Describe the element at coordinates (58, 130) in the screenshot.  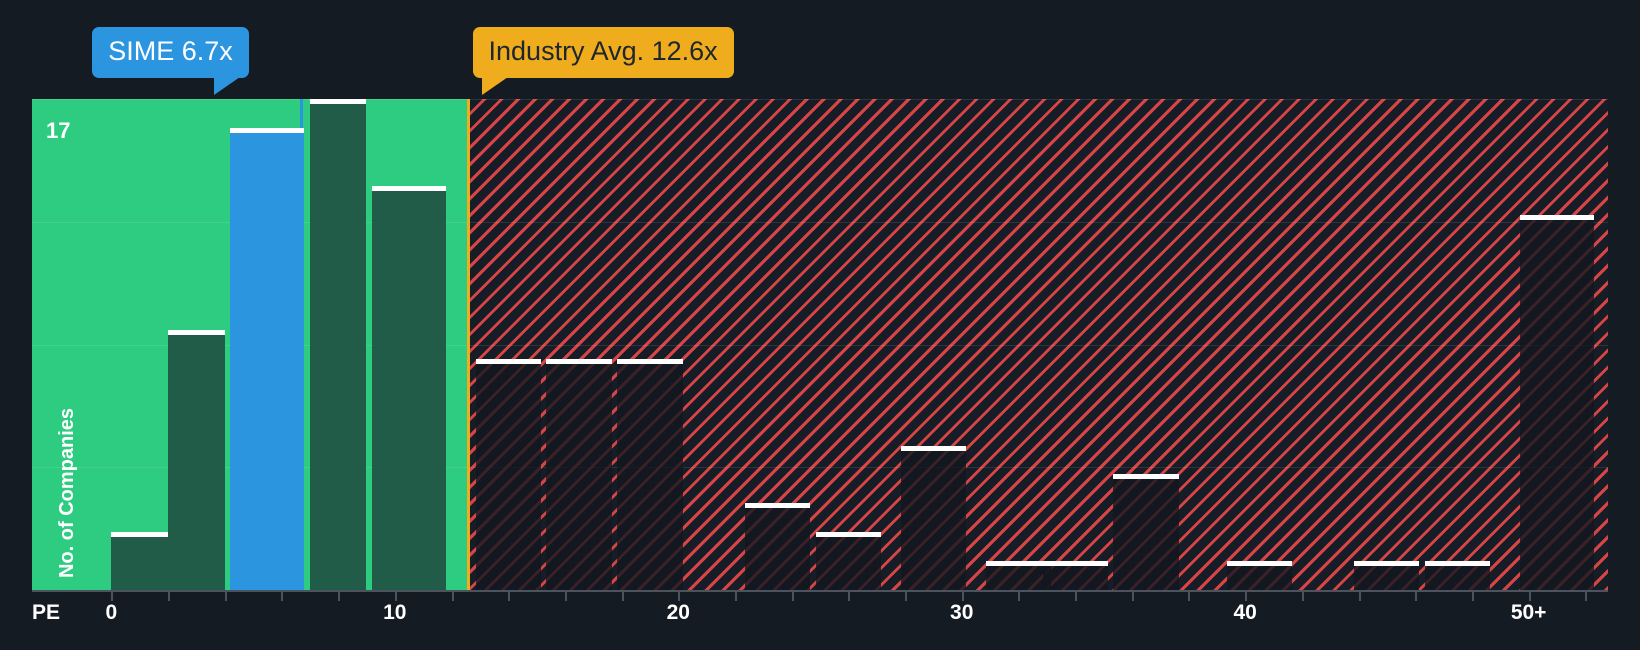
I see `y-axis-max-label: 17` at that location.